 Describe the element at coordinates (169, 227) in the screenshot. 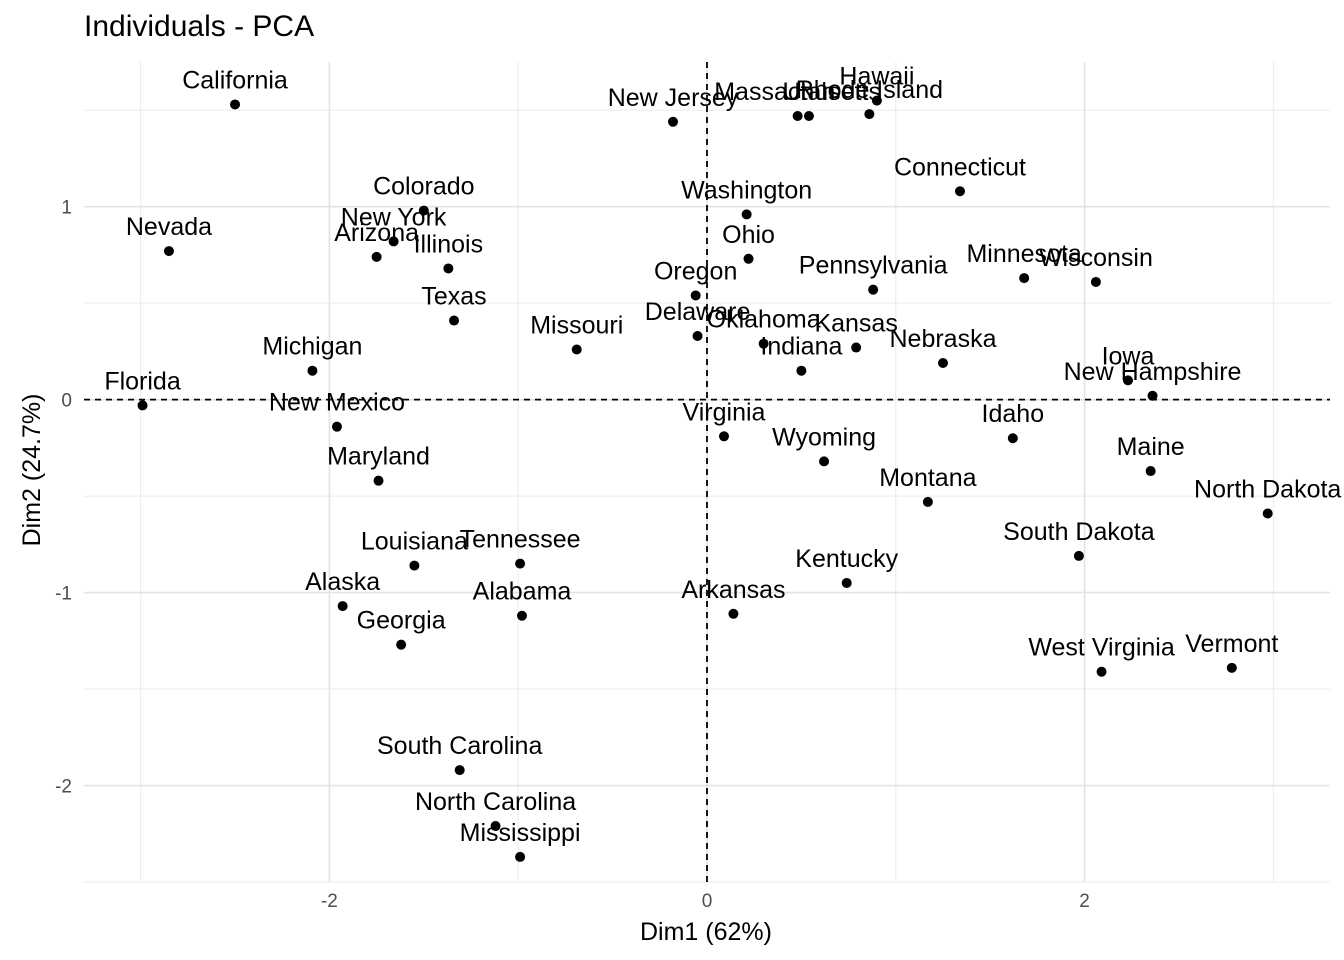

I see `point-label: Nevada` at that location.